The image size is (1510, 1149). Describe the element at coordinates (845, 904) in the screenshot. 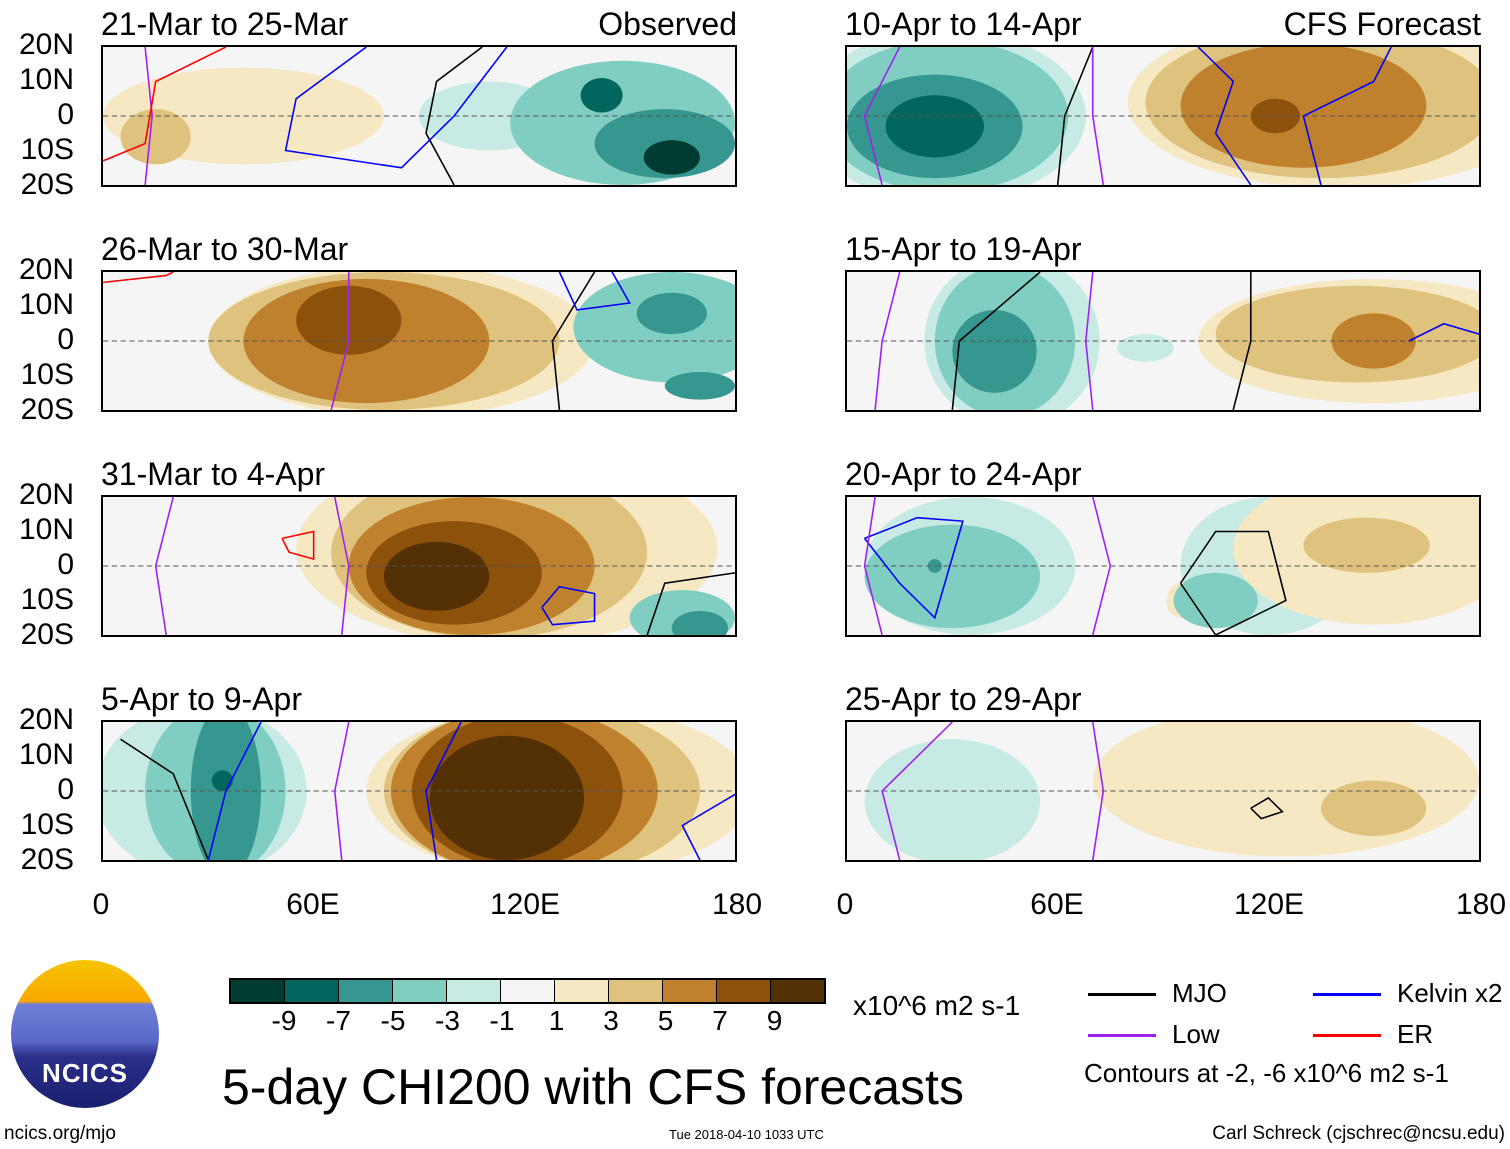

I see `x-tick-label: 0` at that location.